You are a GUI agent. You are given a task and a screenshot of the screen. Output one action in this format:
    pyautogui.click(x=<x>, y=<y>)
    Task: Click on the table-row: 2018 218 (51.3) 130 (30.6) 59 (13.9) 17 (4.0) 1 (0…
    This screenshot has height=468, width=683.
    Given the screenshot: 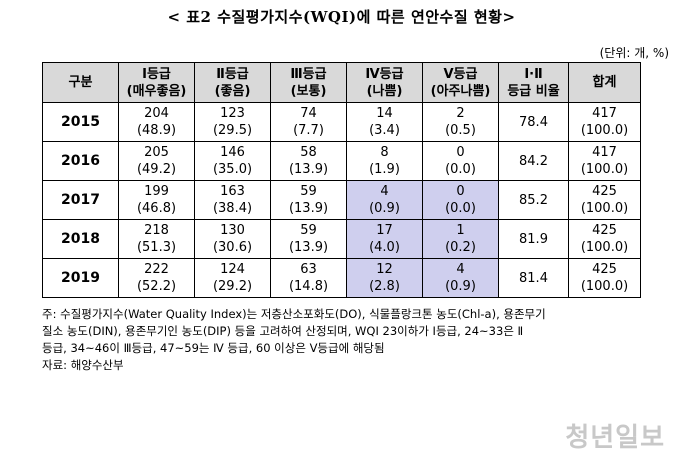 What is the action you would take?
    pyautogui.click(x=341, y=239)
    